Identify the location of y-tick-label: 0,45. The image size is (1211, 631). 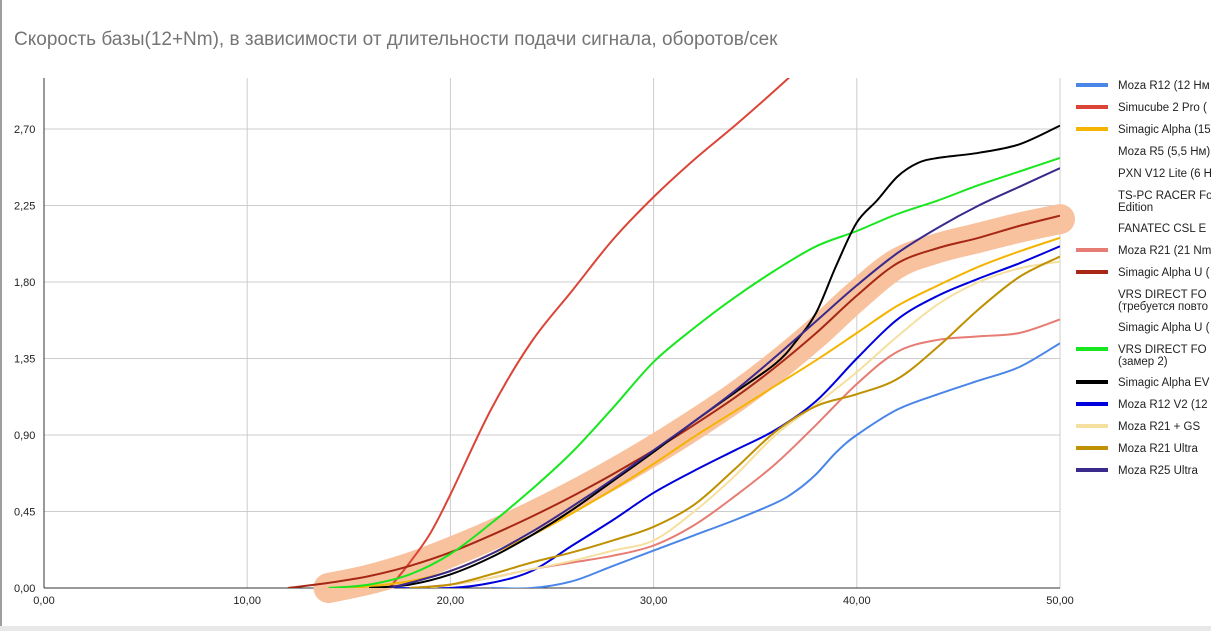
(24, 513).